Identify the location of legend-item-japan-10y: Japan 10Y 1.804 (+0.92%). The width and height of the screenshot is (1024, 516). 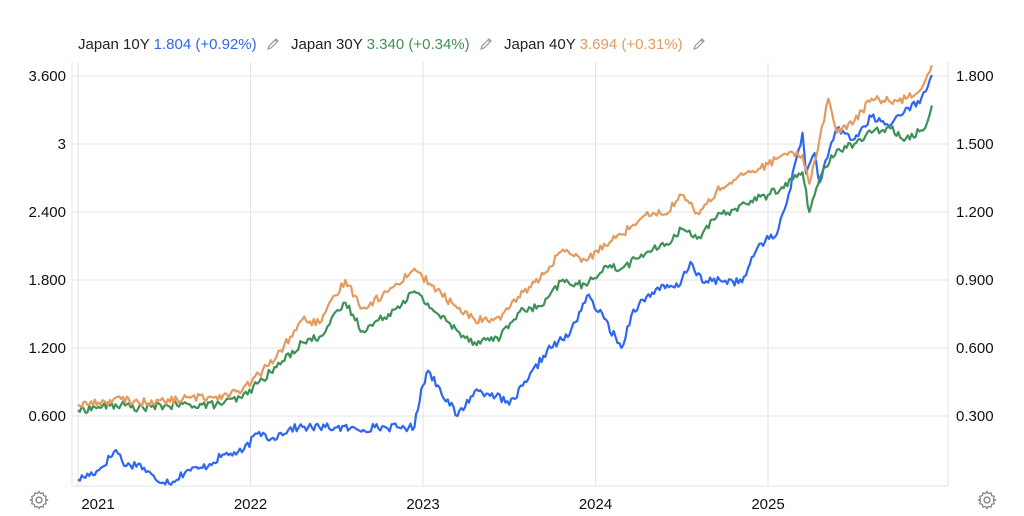
(179, 44).